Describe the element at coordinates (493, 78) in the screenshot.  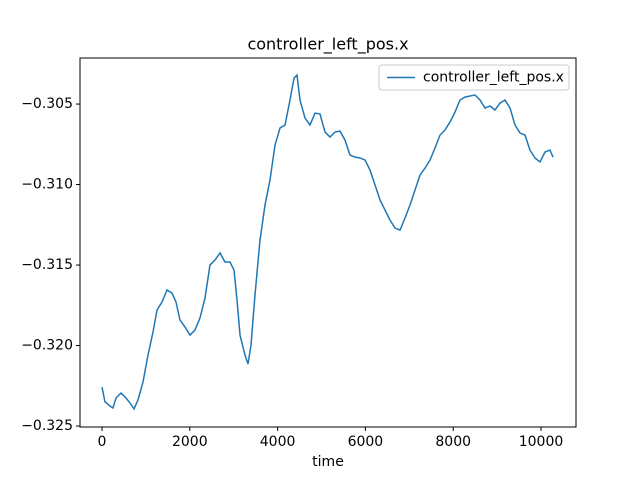
I see `legend-label: controller_left_pos.x` at that location.